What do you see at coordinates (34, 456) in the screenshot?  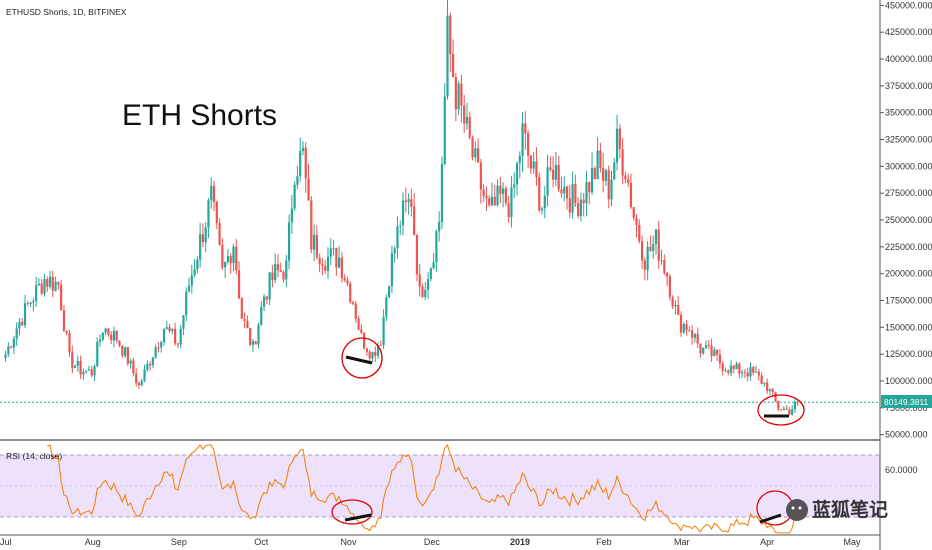 I see `rsi-title: RSI (14, close)` at bounding box center [34, 456].